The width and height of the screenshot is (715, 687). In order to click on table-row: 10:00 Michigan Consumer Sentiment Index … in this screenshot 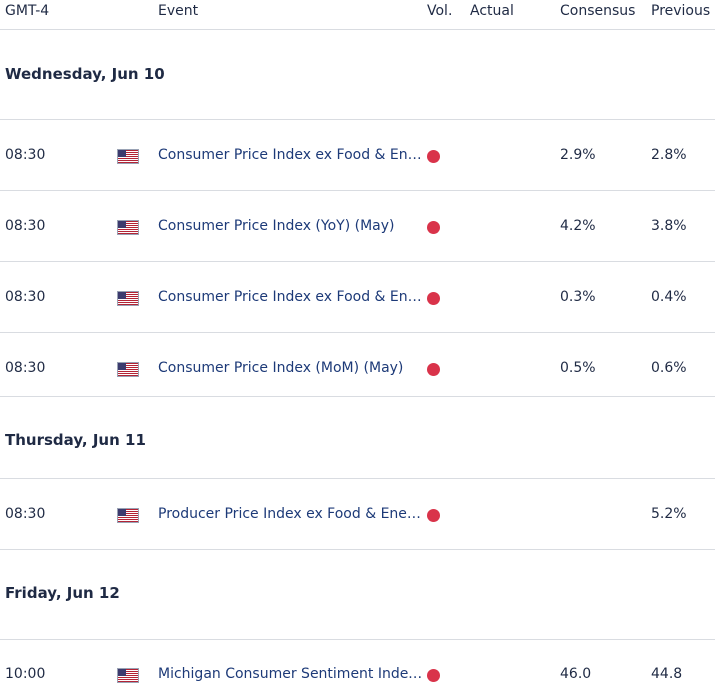, I will do `click(357, 663)`.